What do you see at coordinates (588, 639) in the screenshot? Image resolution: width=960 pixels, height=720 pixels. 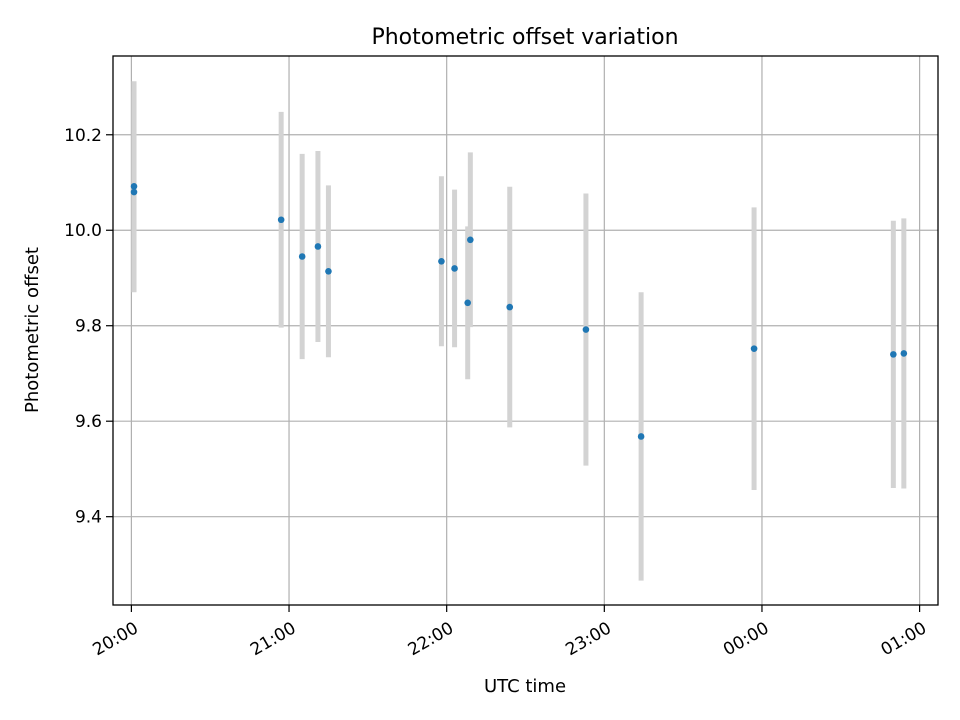 I see `x-tick-label: 23:00` at bounding box center [588, 639].